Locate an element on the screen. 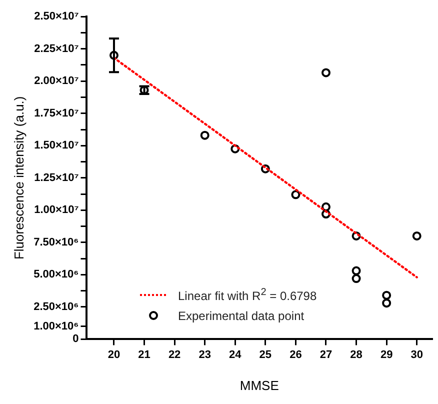 This screenshot has width=438, height=404. x-tick-label: 25 is located at coordinates (265, 354).